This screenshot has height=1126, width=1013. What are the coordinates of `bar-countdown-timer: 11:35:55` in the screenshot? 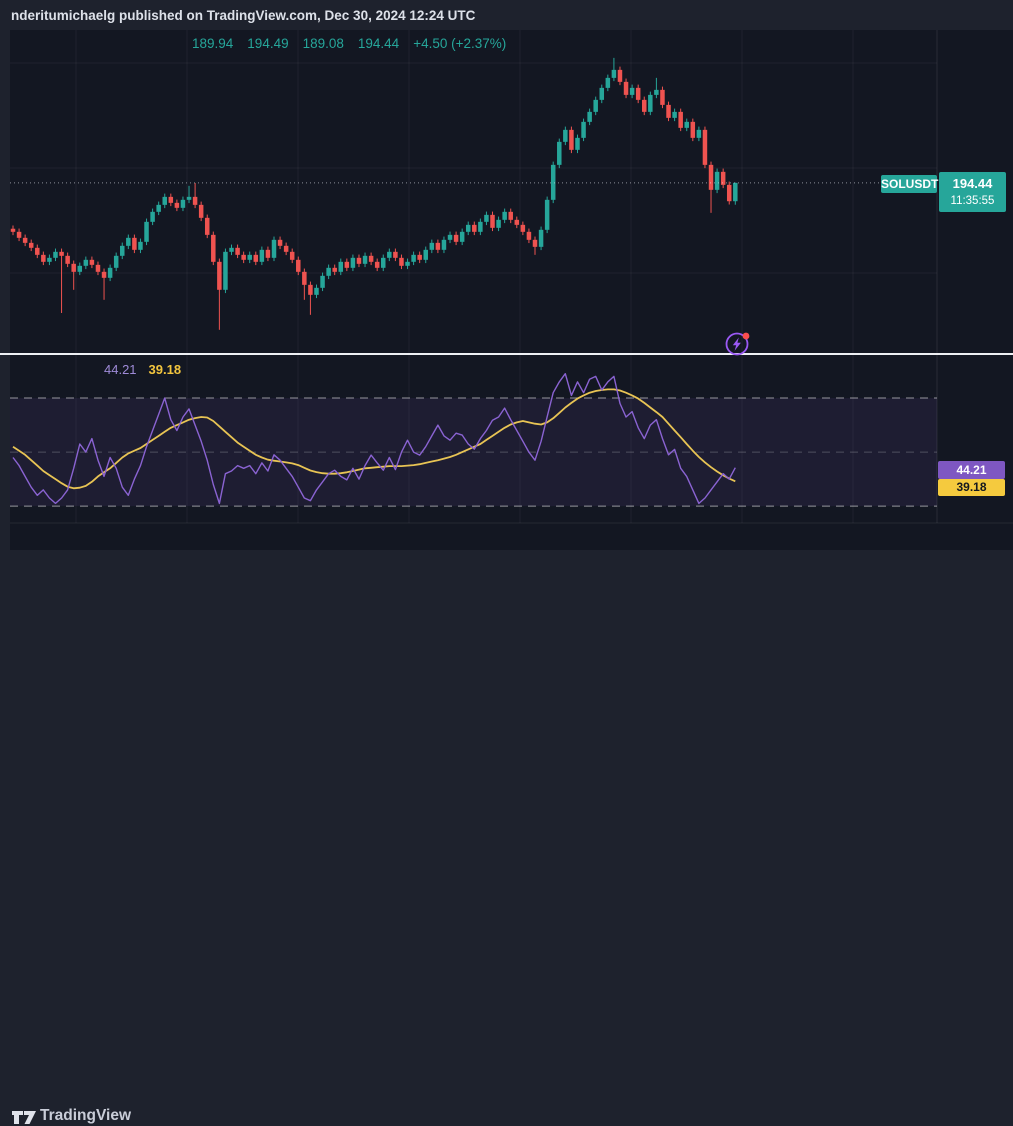 It's located at (972, 201).